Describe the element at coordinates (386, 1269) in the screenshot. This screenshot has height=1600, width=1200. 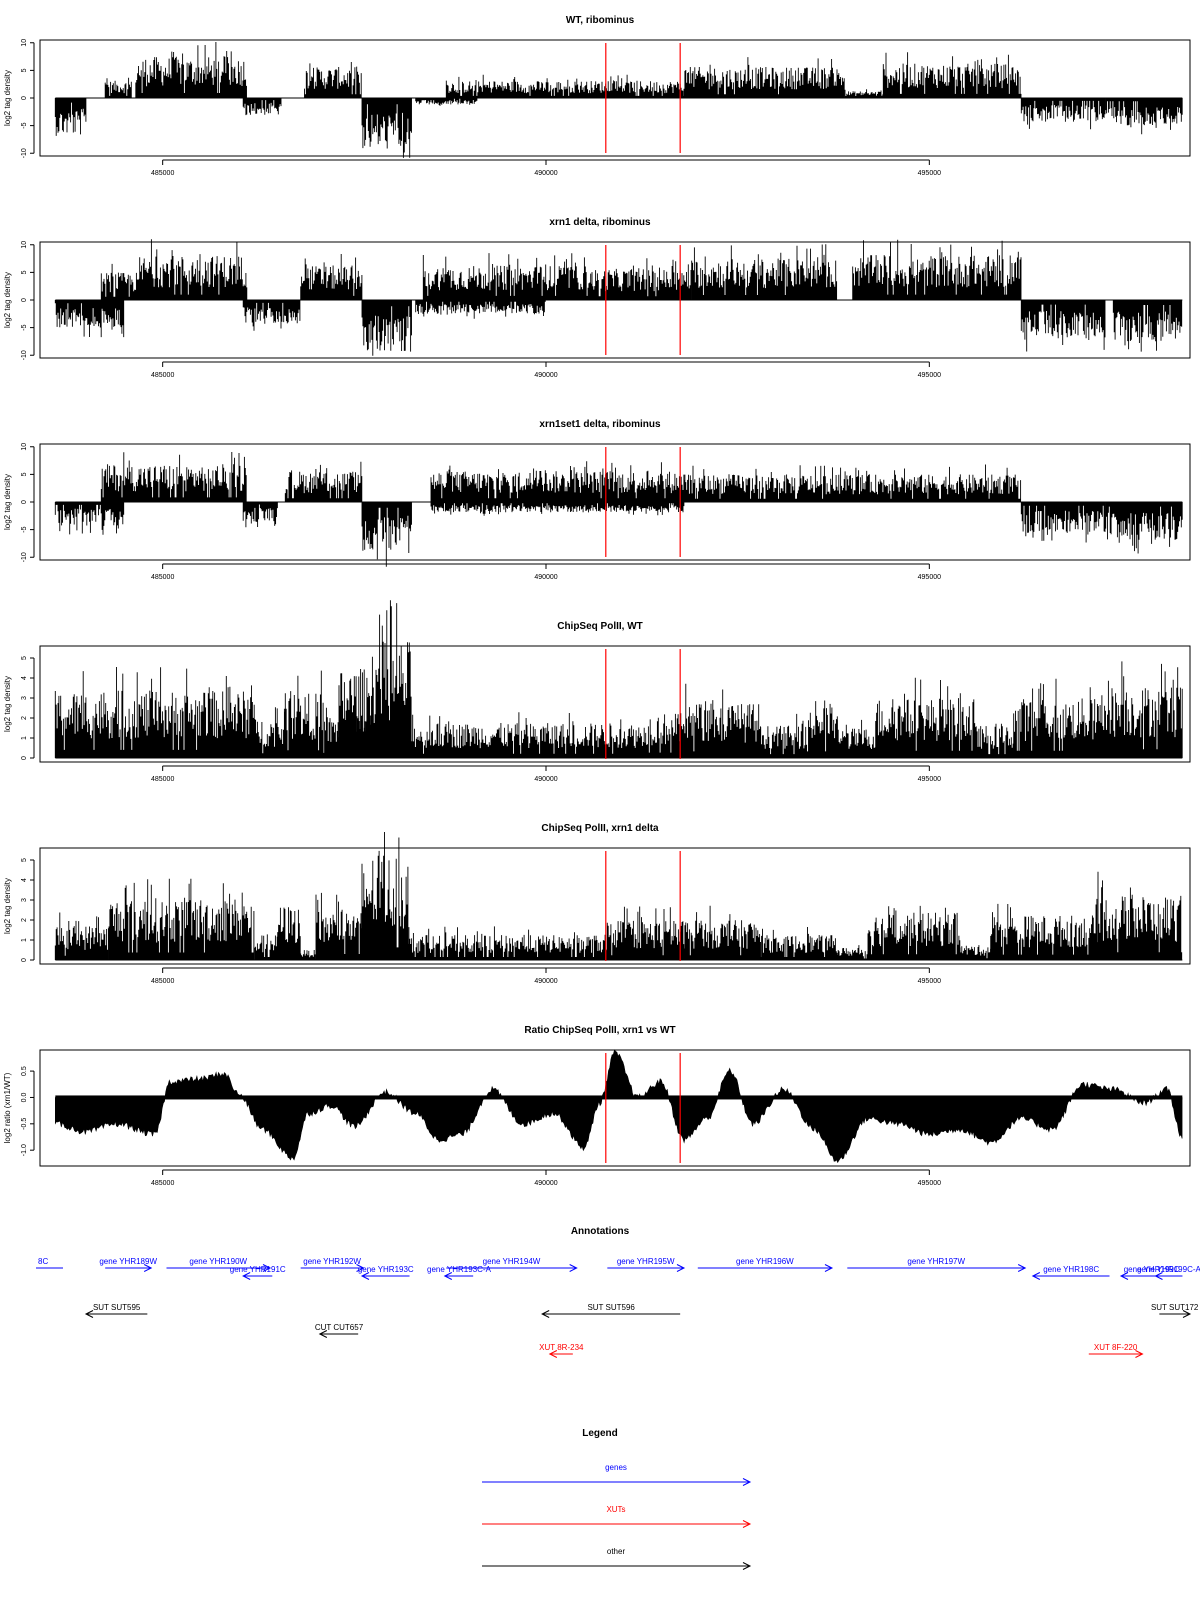
I see `annotation-label: gene YHR193C` at that location.